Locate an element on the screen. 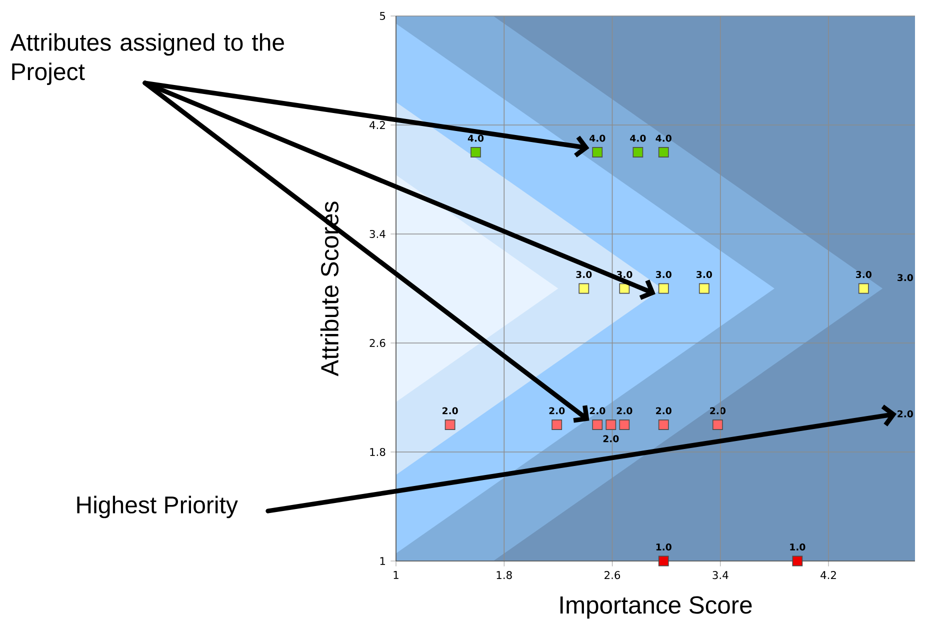 Image resolution: width=925 pixels, height=629 pixels. annotation: 3.0 is located at coordinates (905, 278).